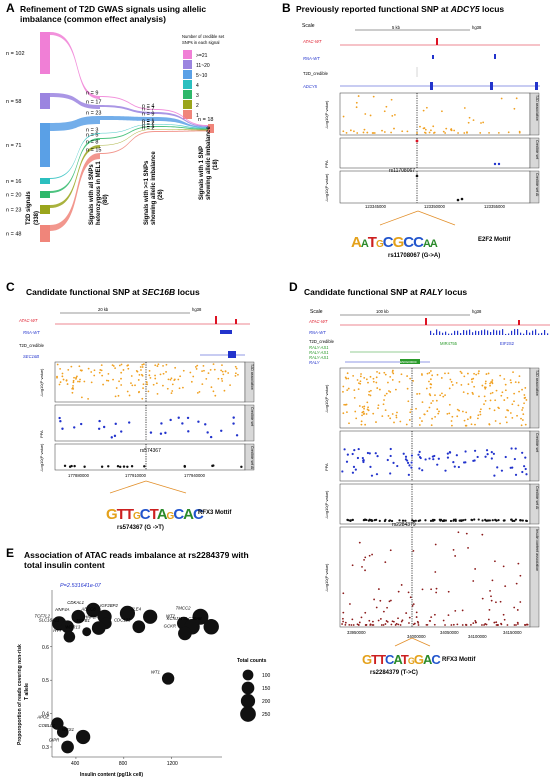 This screenshot has width=558, height=778. Describe the element at coordinates (537, 184) in the screenshot. I see `strip-label: Credible set AI` at that location.